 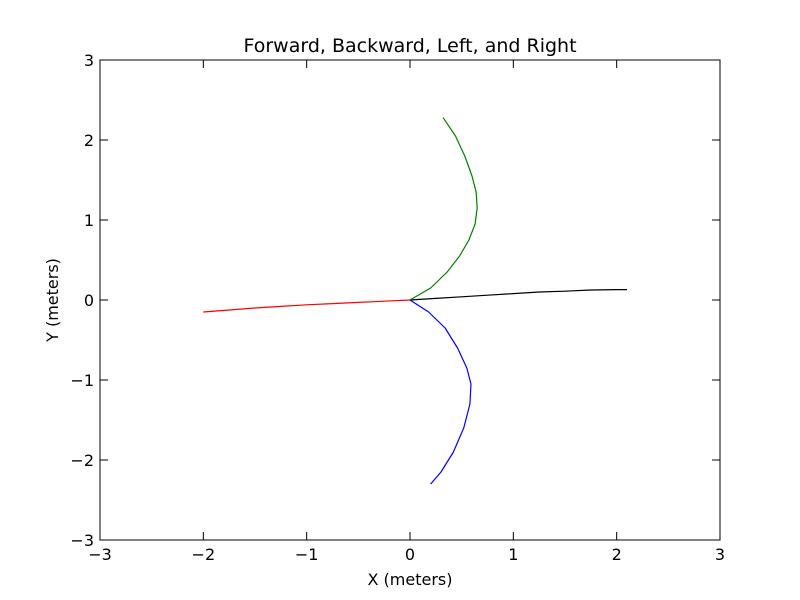 I want to click on x-tick-label: 0, so click(x=410, y=554).